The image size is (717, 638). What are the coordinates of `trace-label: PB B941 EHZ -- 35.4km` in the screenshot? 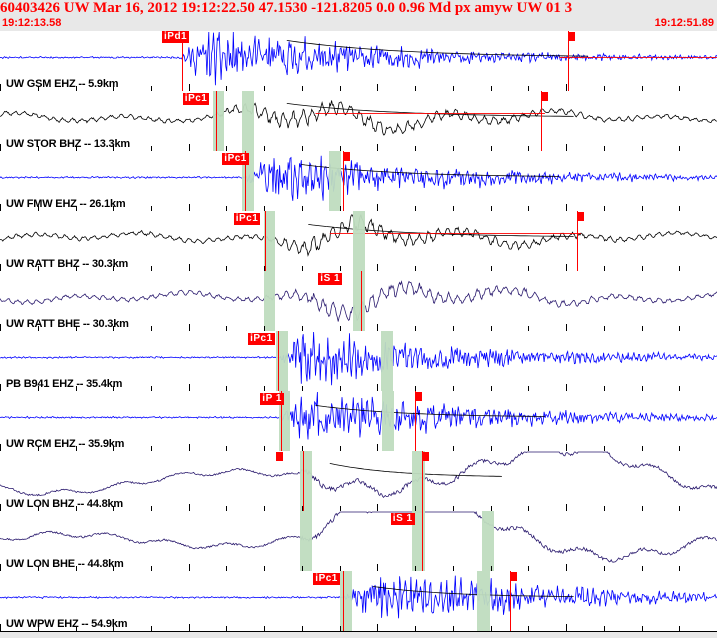 It's located at (64, 384).